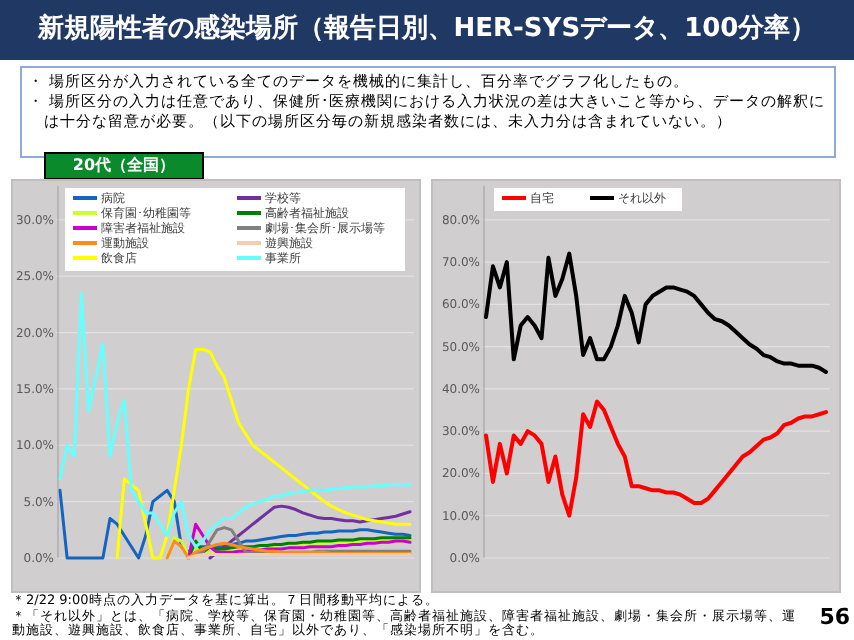  Describe the element at coordinates (833, 617) in the screenshot. I see `text: 56` at that location.